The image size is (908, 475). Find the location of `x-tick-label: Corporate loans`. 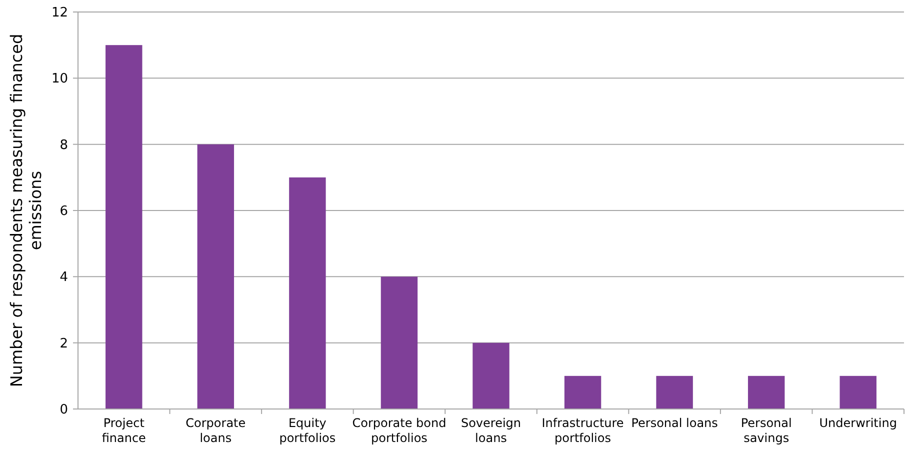

x-tick-label: Corporate loans is located at coordinates (216, 430).